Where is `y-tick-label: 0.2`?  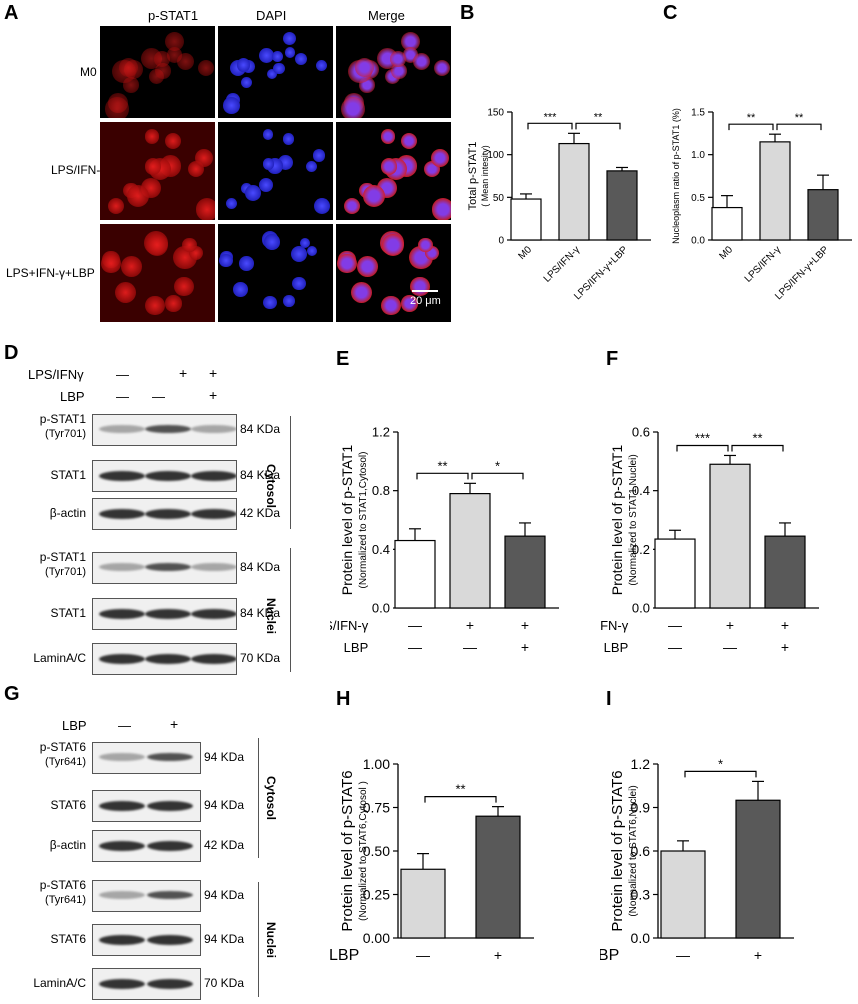
y-tick-label: 0.2 is located at coordinates (641, 549).